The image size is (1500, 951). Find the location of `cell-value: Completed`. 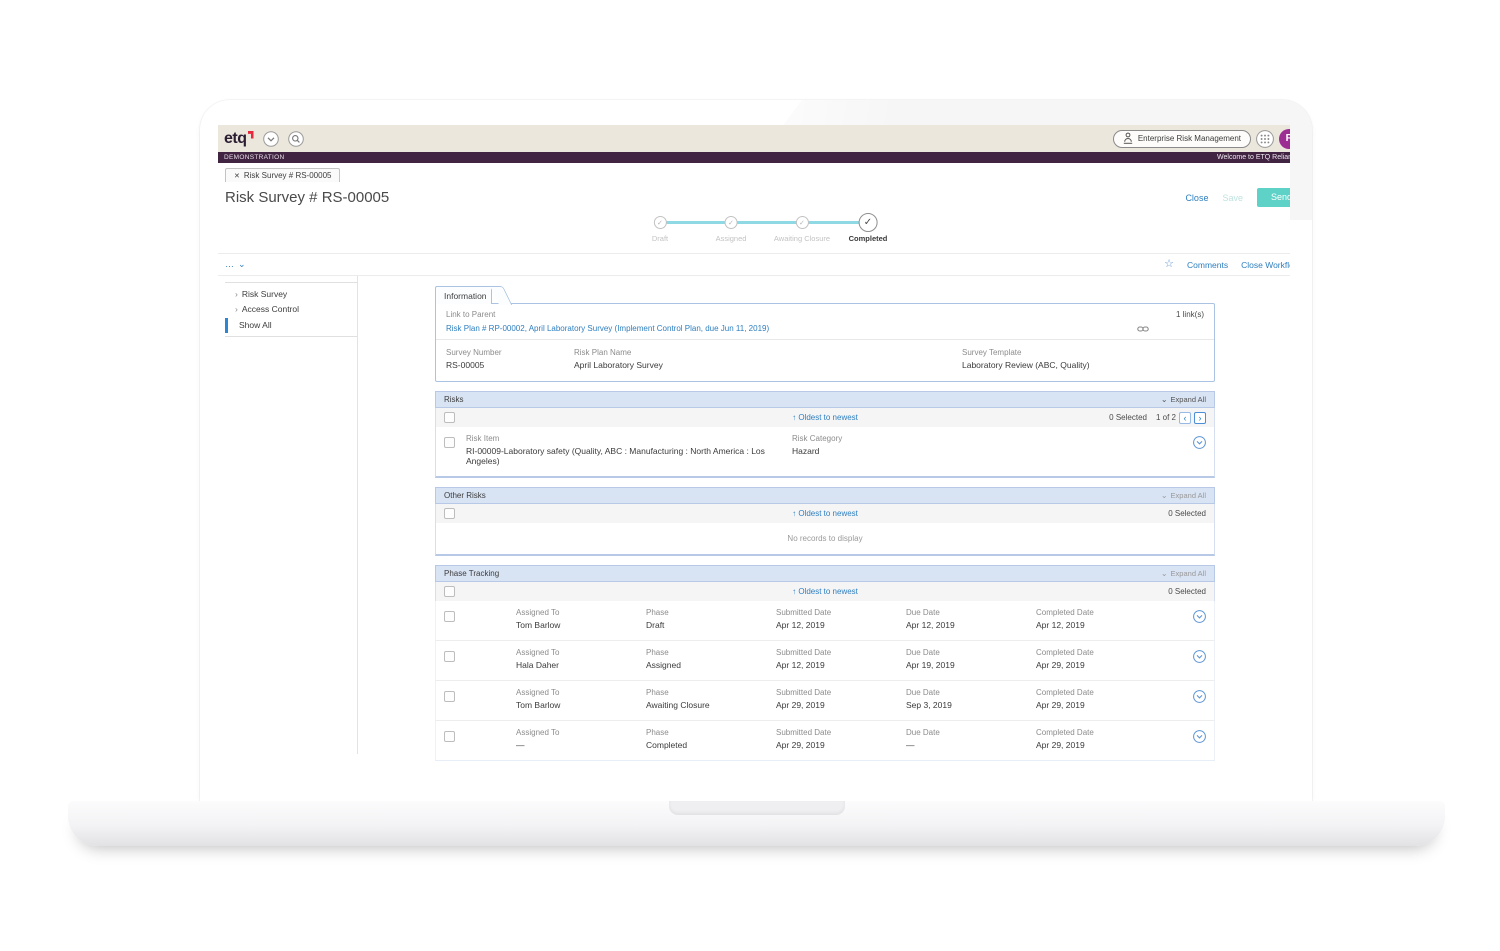

cell-value: Completed is located at coordinates (667, 745).